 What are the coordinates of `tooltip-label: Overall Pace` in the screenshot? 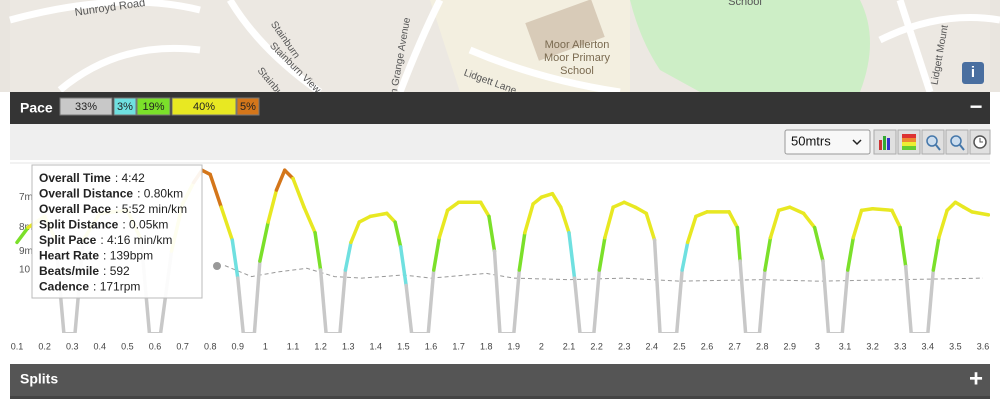 It's located at (75, 209).